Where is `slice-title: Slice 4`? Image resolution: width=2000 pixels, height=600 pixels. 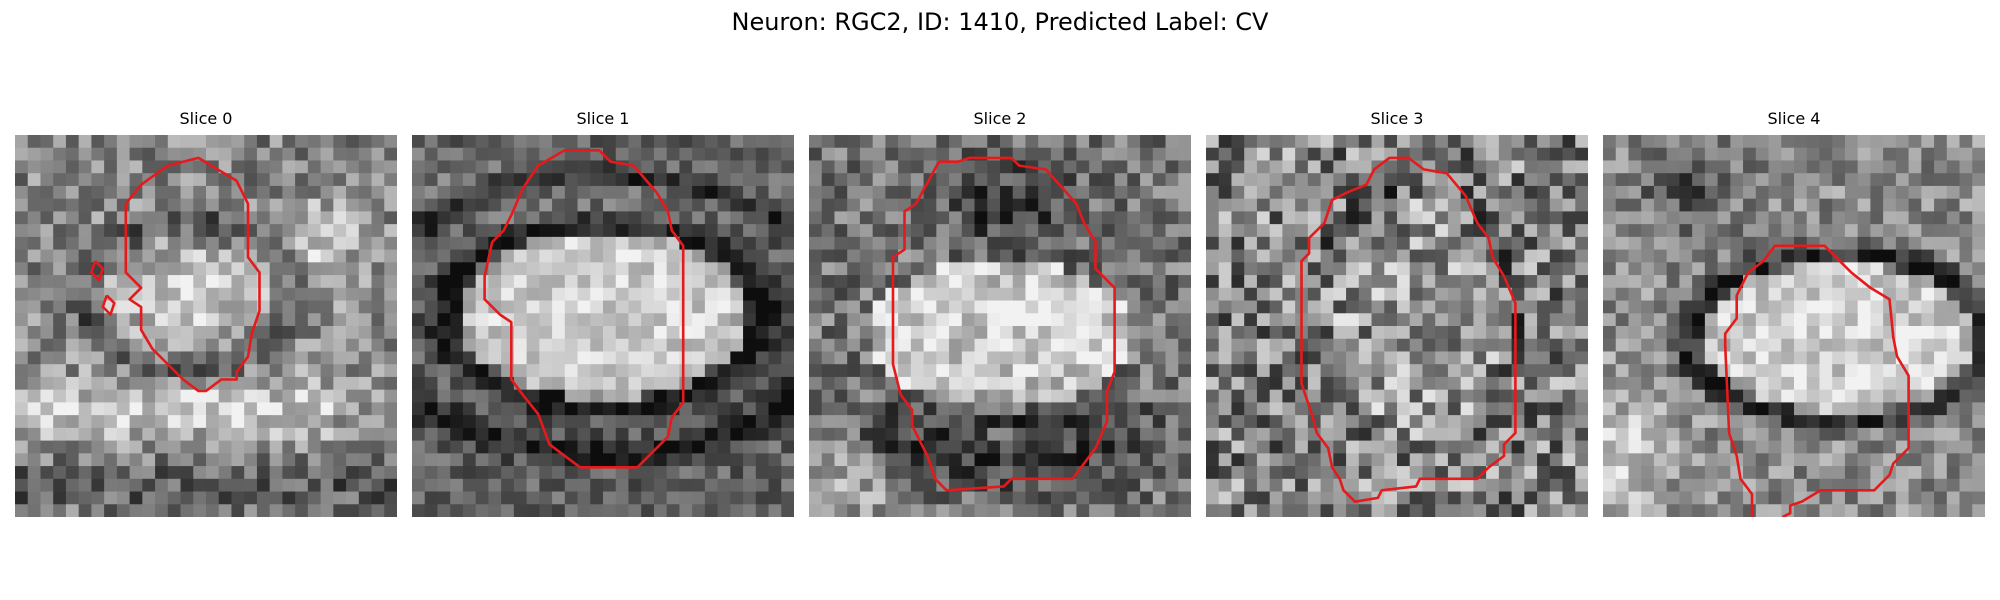 slice-title: Slice 4 is located at coordinates (1794, 118).